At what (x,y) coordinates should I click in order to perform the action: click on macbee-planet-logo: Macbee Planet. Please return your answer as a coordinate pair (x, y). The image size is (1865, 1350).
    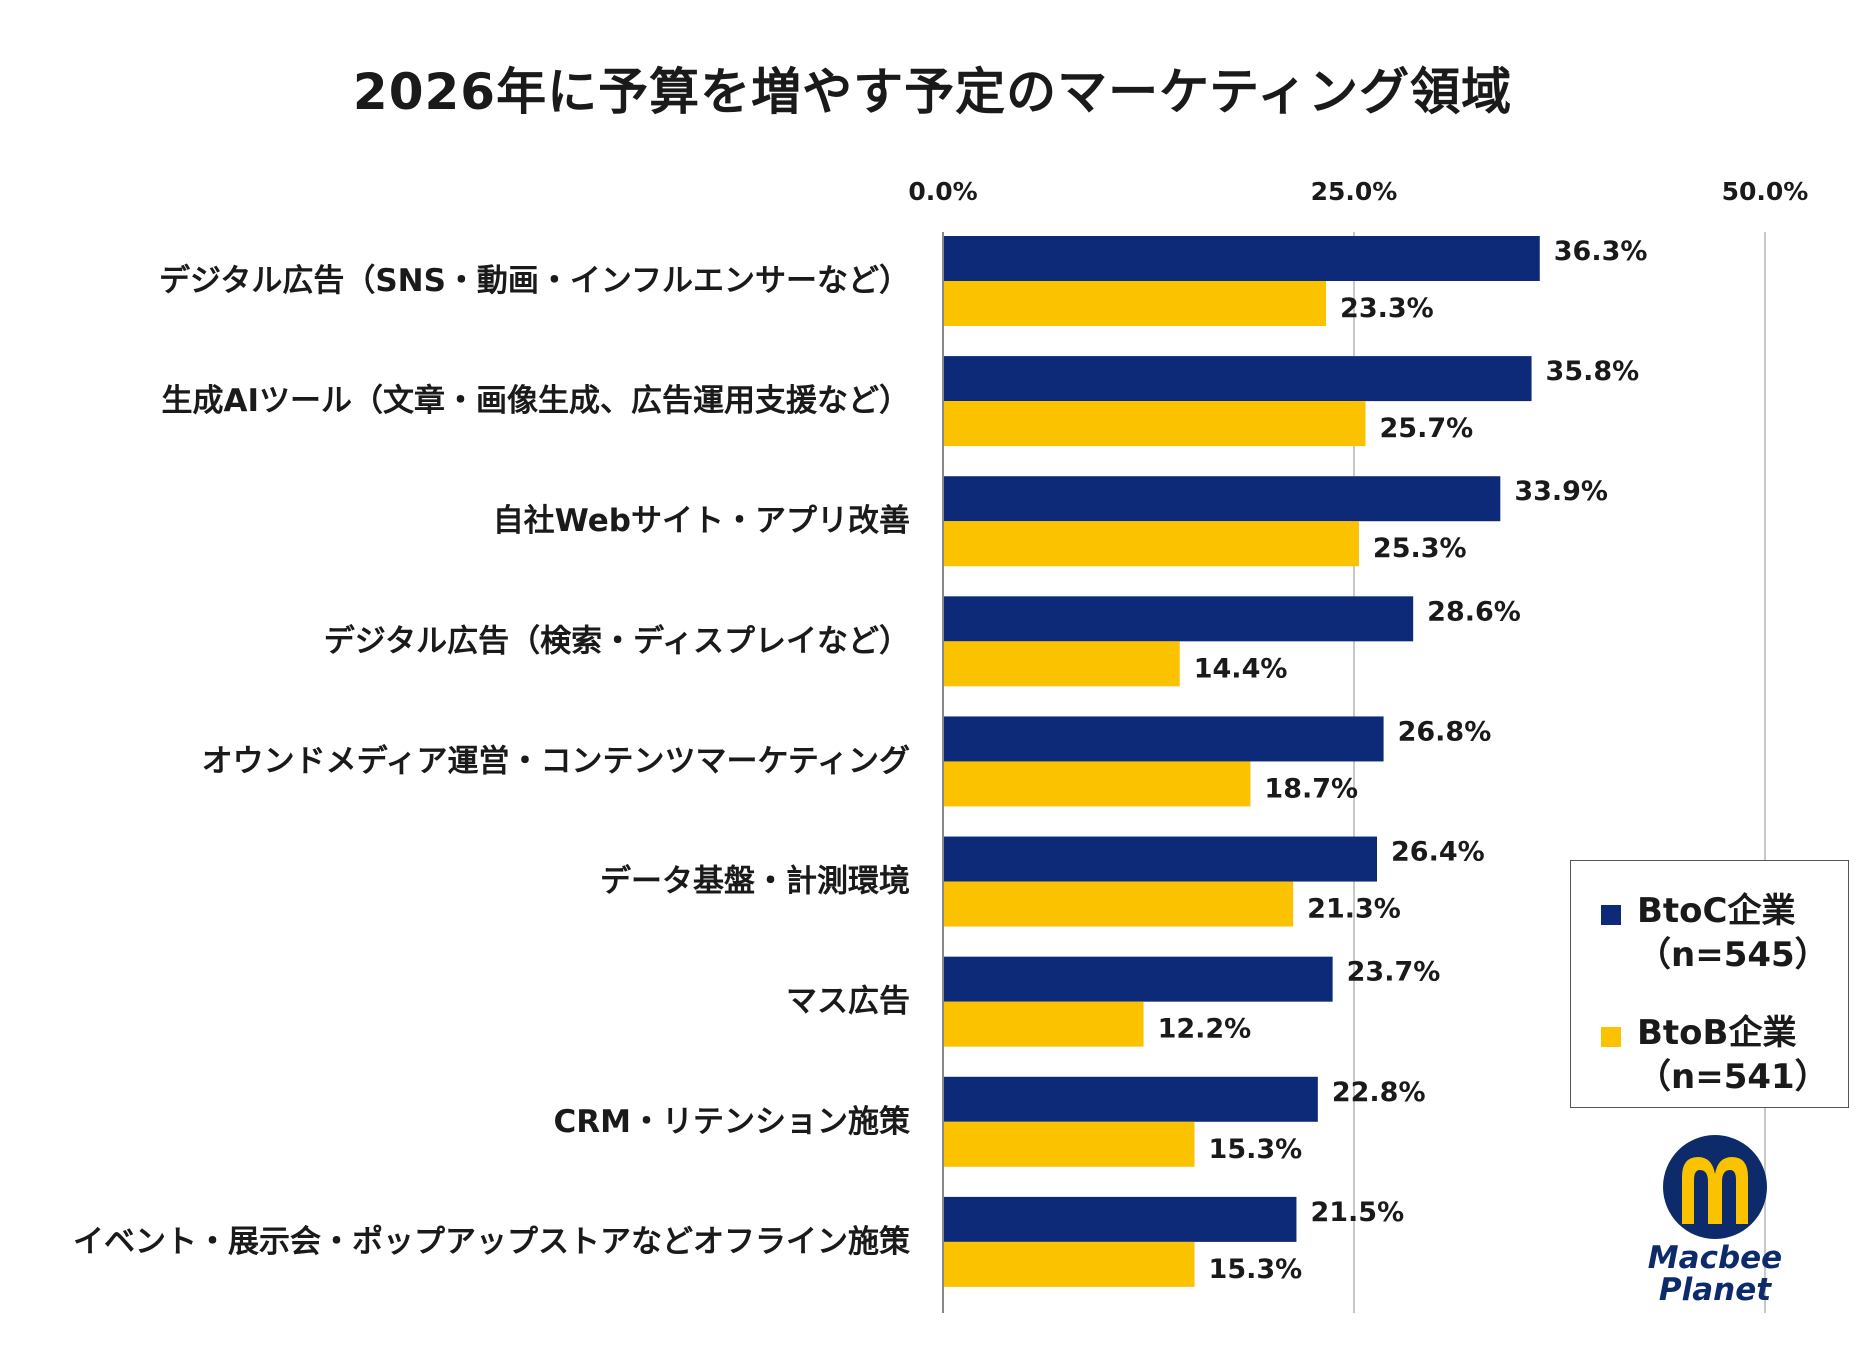
    Looking at the image, I should click on (1715, 1222).